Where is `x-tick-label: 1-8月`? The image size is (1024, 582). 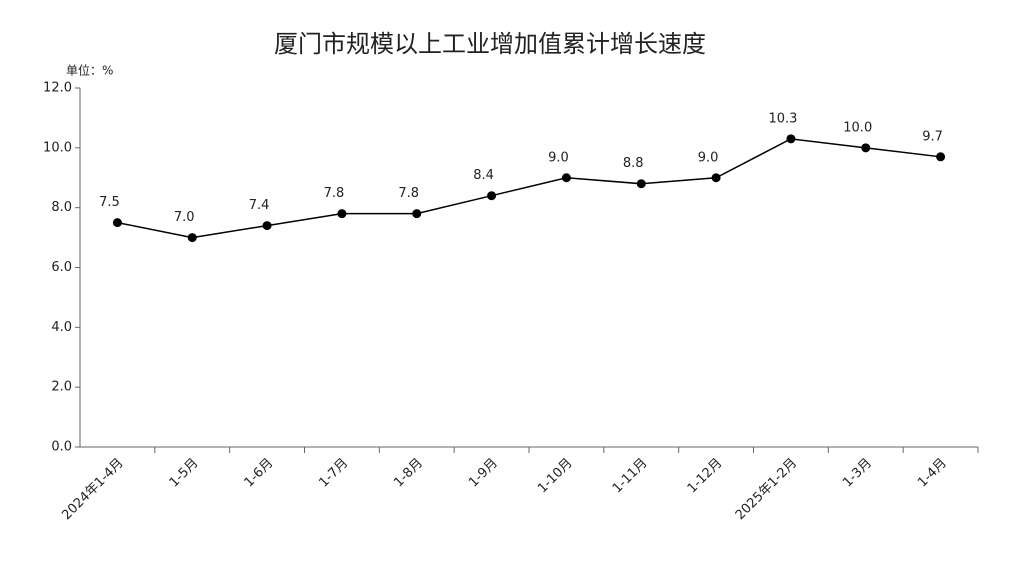
x-tick-label: 1-8月 is located at coordinates (408, 473).